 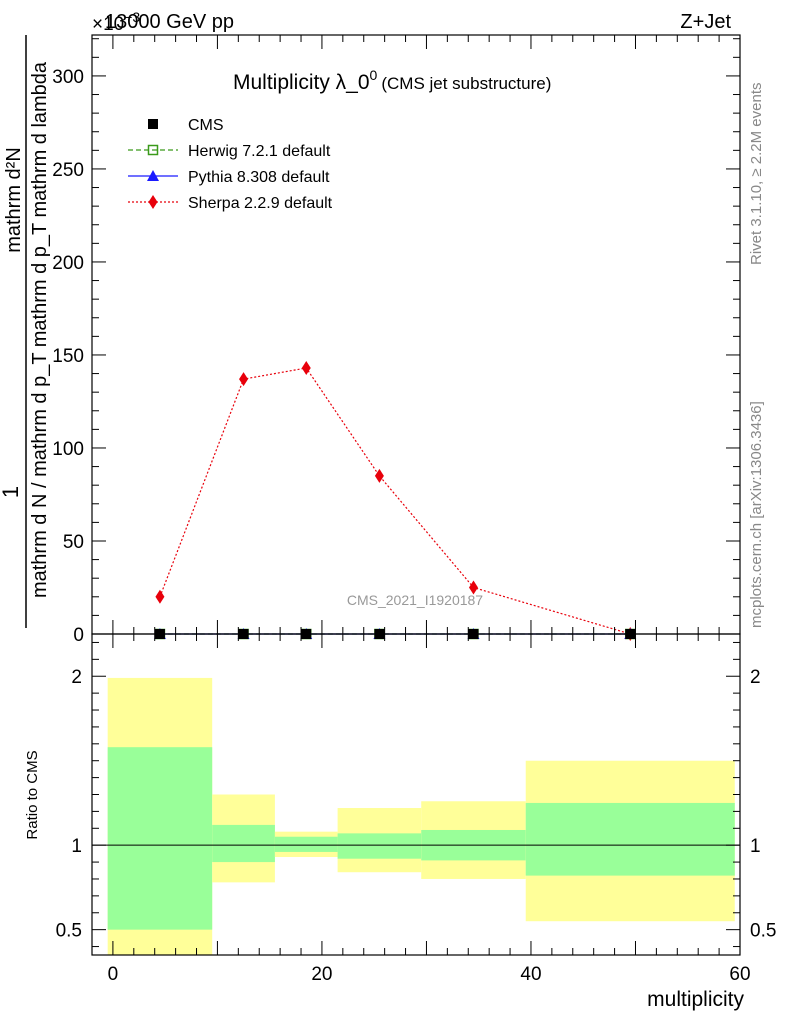 I want to click on ylabel-top: mathrm d²N, so click(x=14, y=200).